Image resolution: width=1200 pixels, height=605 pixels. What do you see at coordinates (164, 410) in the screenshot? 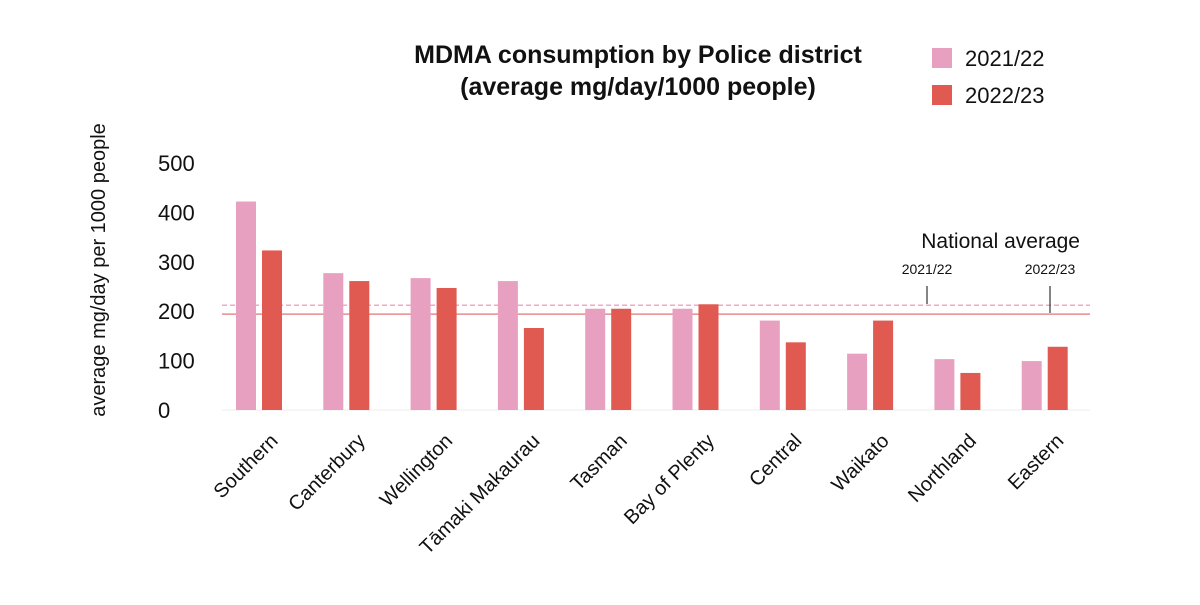
I see `y-tick-label-0: 0` at bounding box center [164, 410].